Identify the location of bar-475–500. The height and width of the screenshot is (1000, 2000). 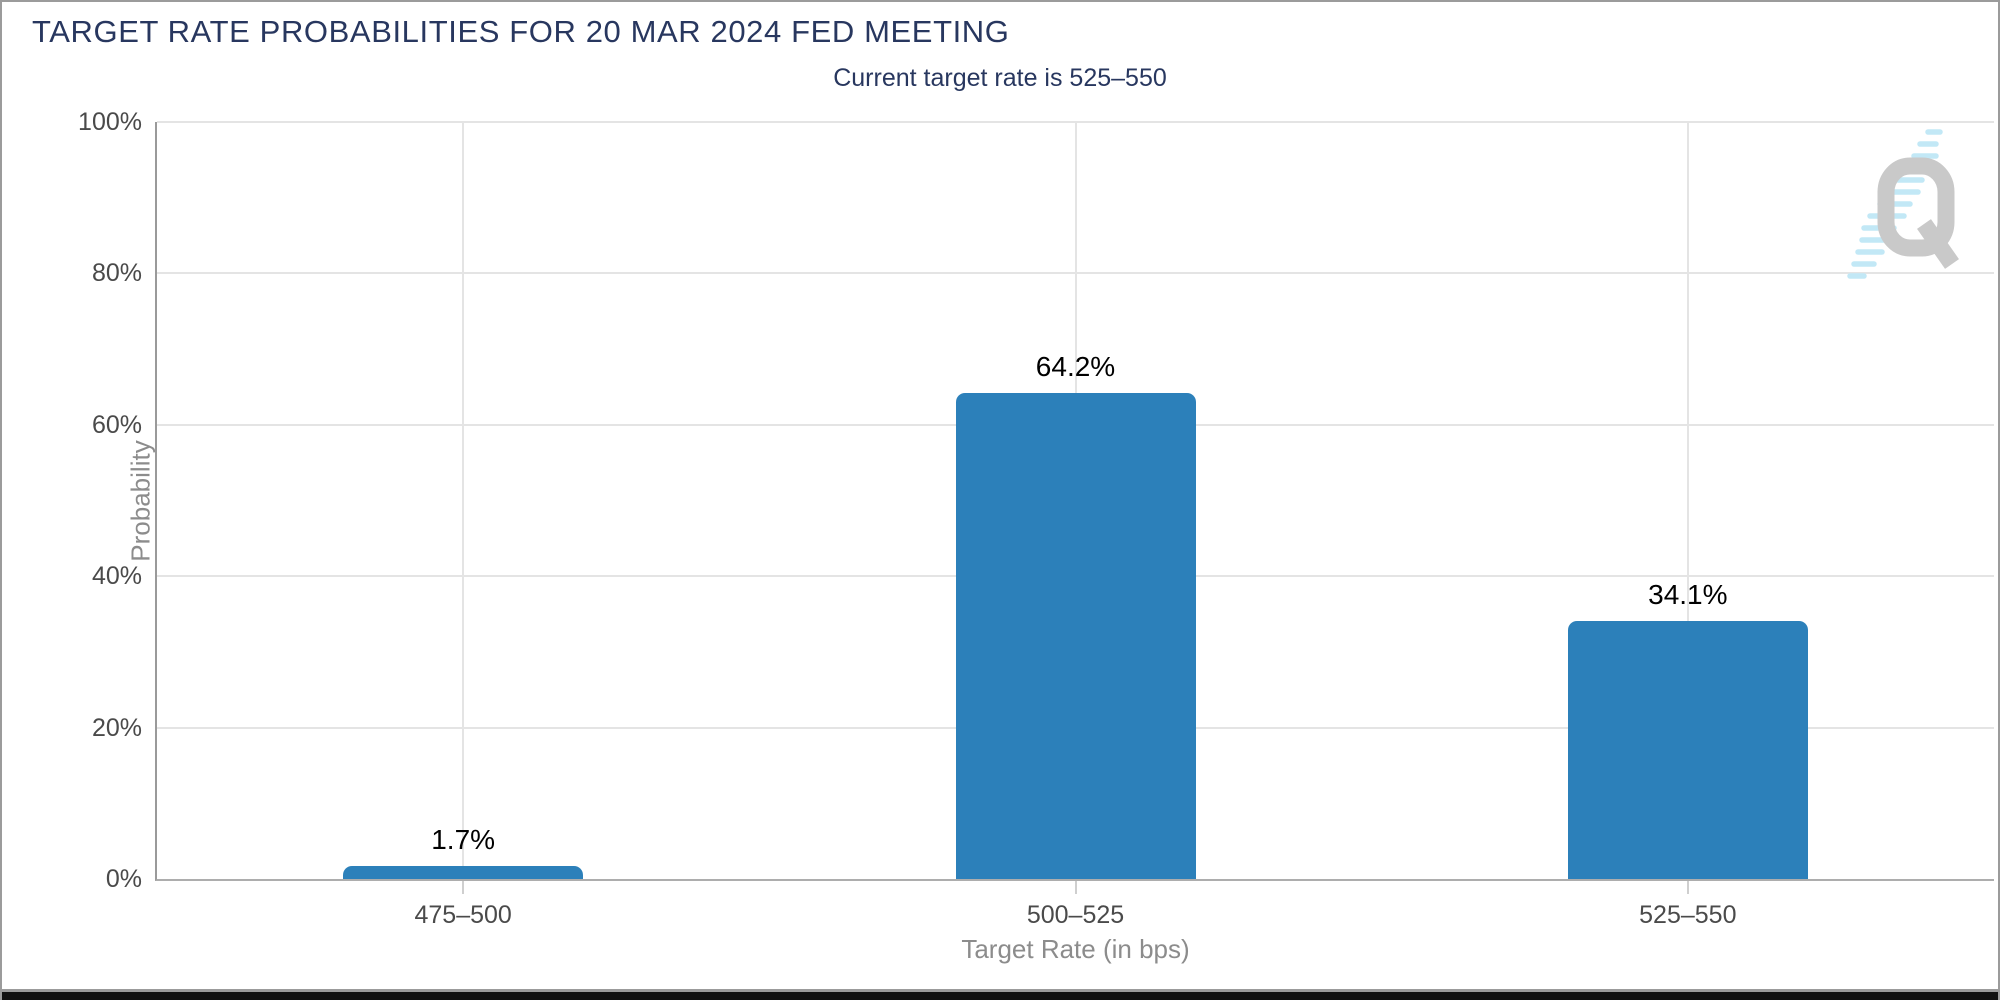
(463, 872).